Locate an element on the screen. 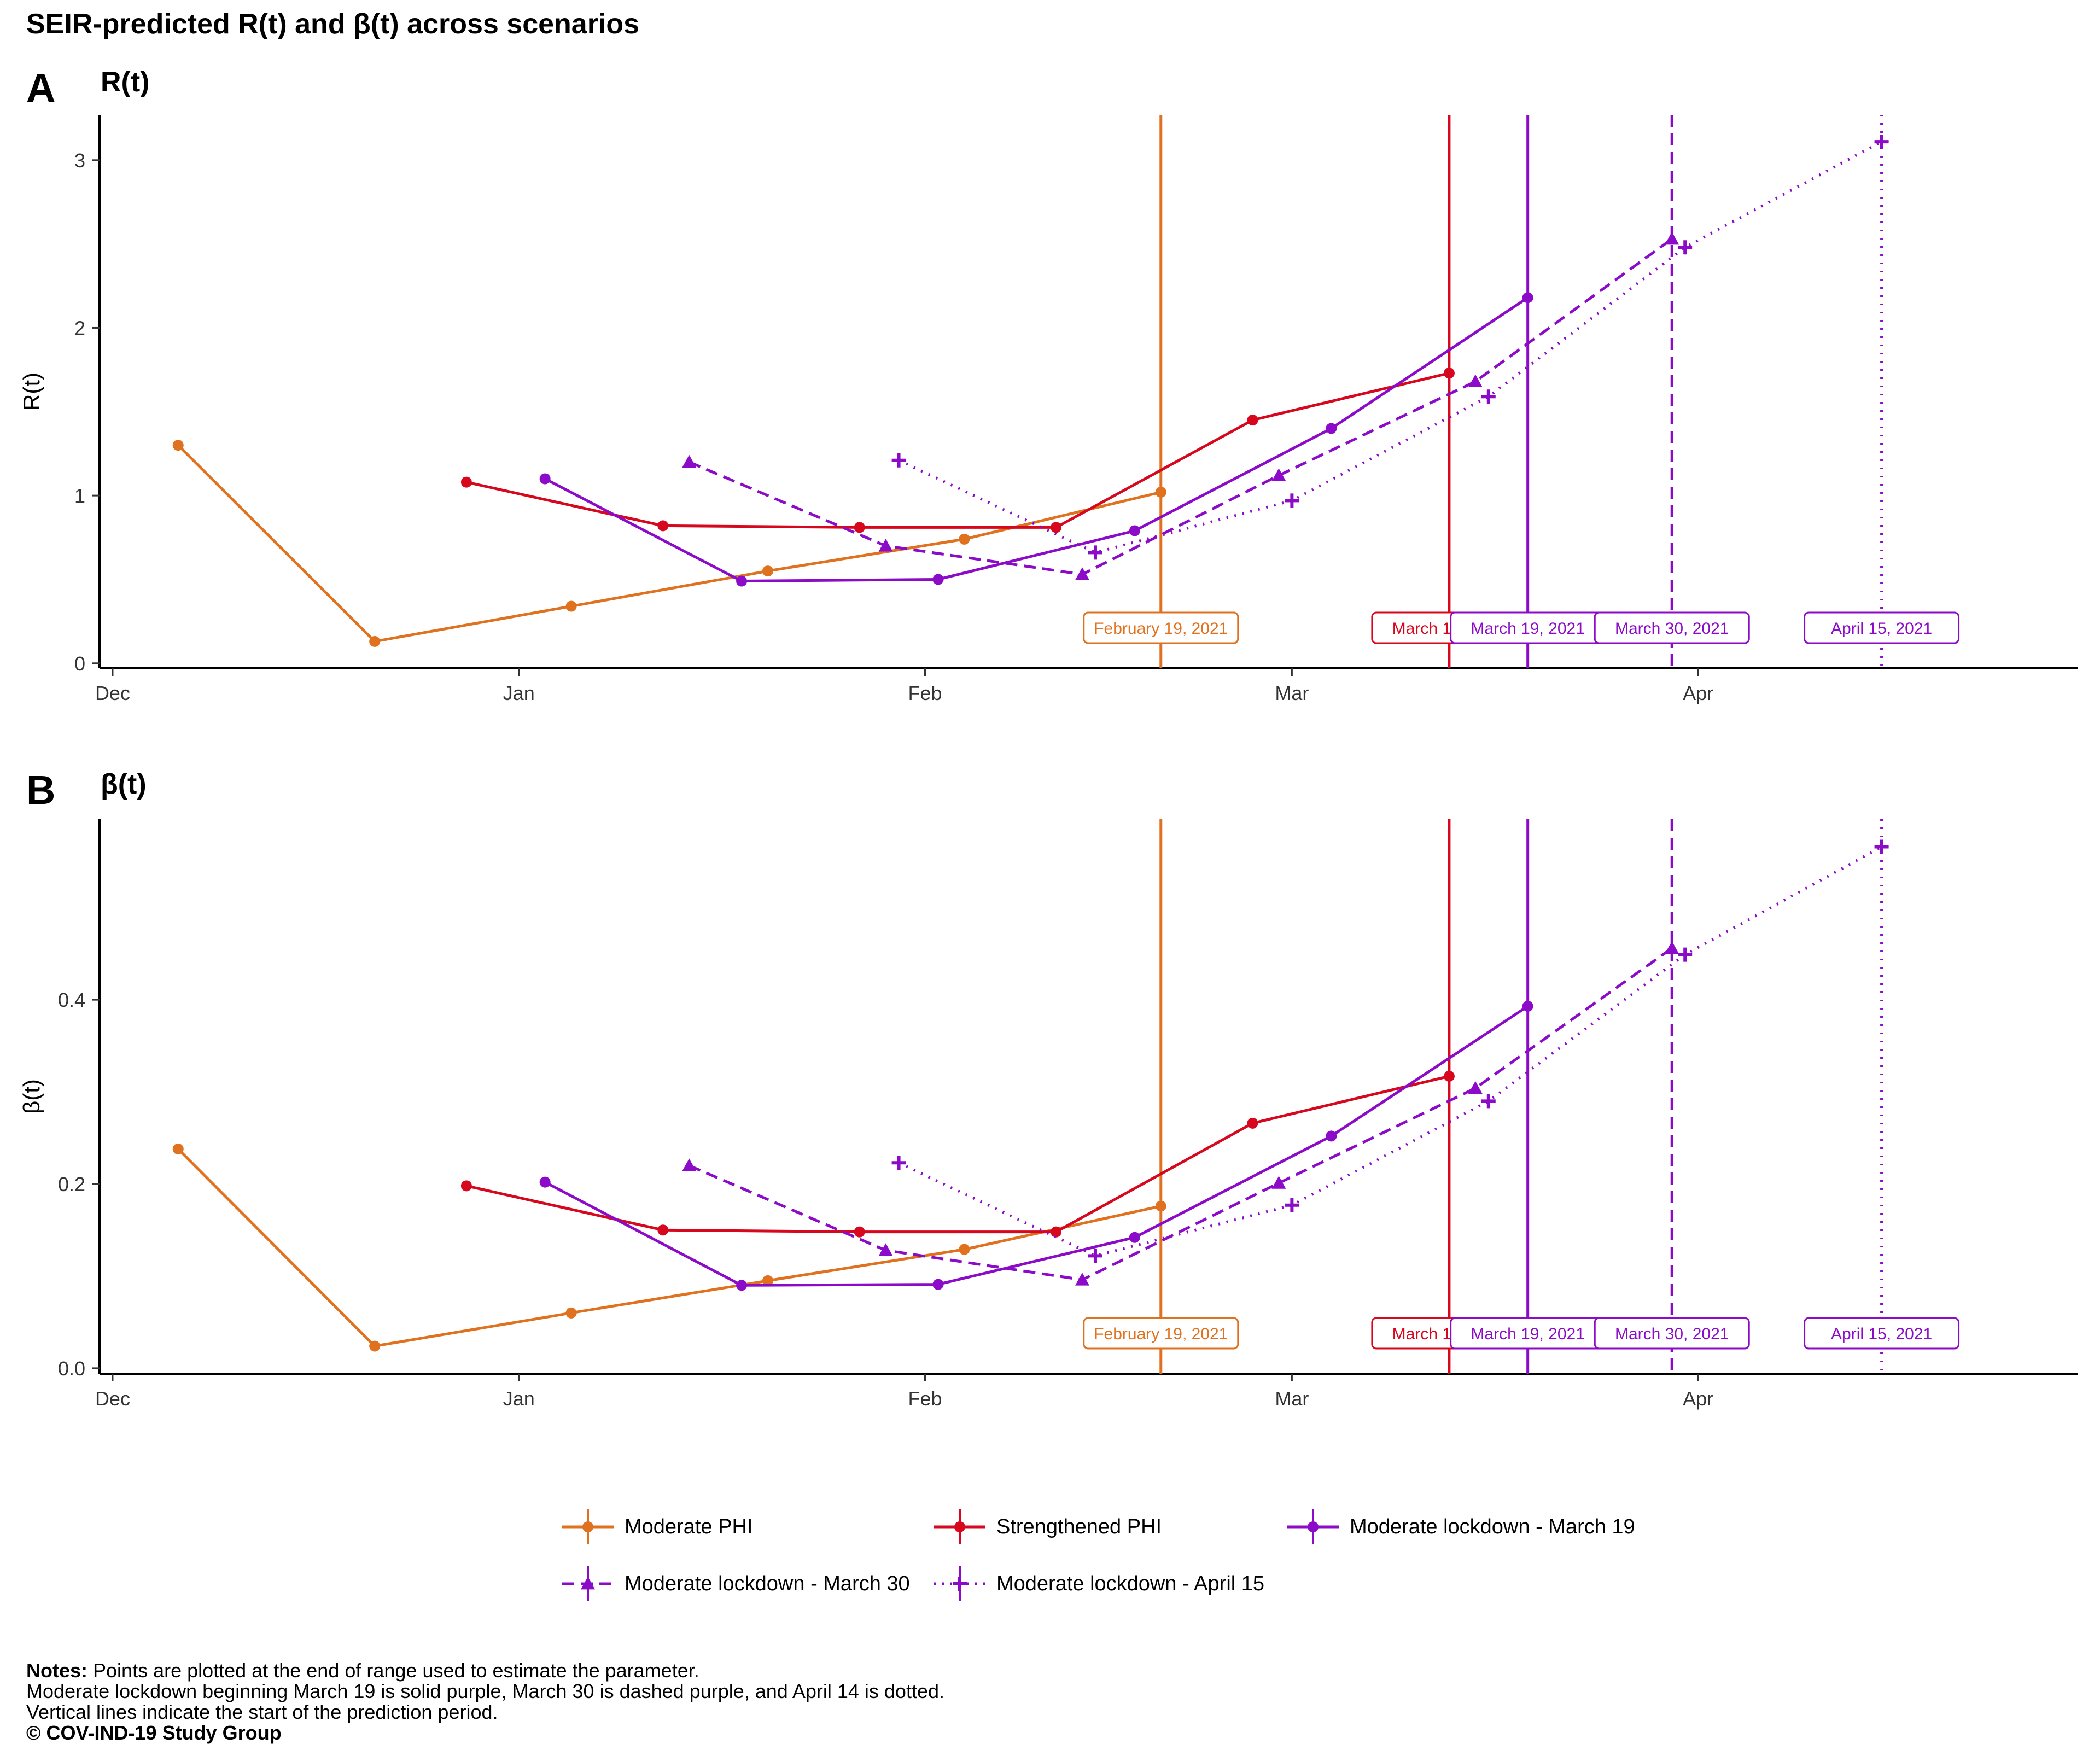 This screenshot has height=1750, width=2100. panel-a-date-label-march-19-2021: March 19, 2021 is located at coordinates (1528, 627).